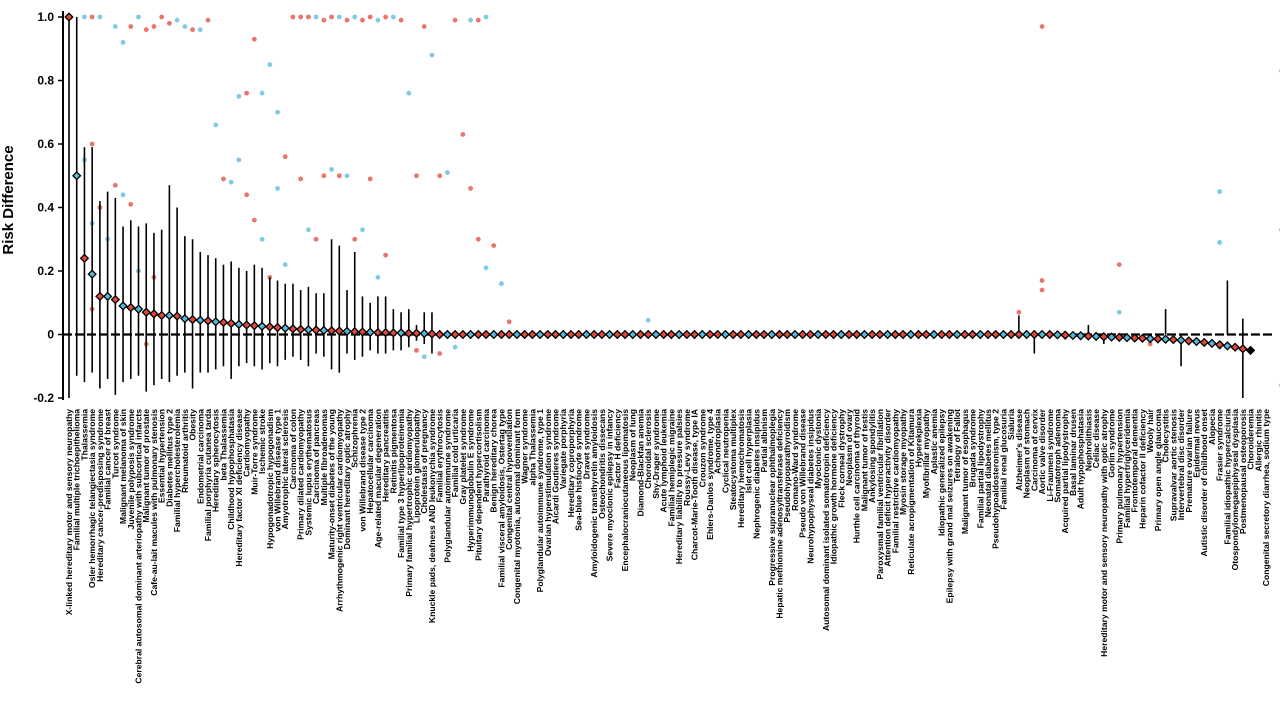 This screenshot has height=713, width=1280. Describe the element at coordinates (509, 479) in the screenshot. I see `x-category-label: Congenital central hypoventilation` at that location.